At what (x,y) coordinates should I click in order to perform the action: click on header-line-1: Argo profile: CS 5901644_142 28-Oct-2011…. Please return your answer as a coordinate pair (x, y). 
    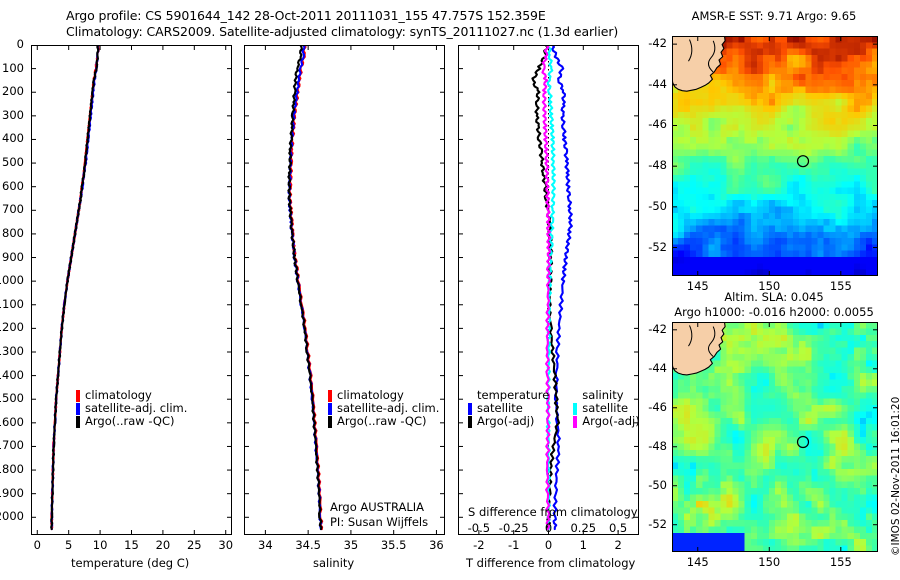
    Looking at the image, I should click on (306, 15).